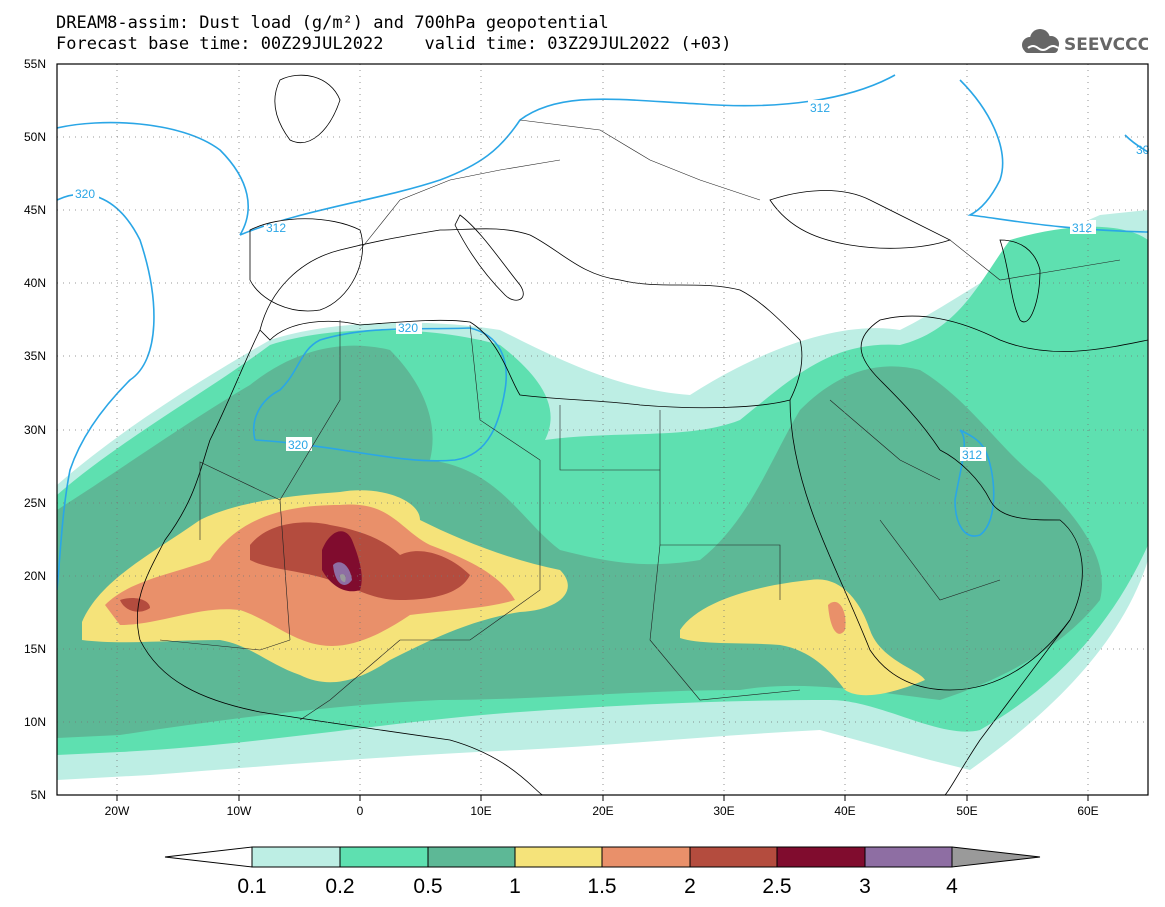 The width and height of the screenshot is (1165, 907). What do you see at coordinates (35, 503) in the screenshot?
I see `lat-label: 25N` at bounding box center [35, 503].